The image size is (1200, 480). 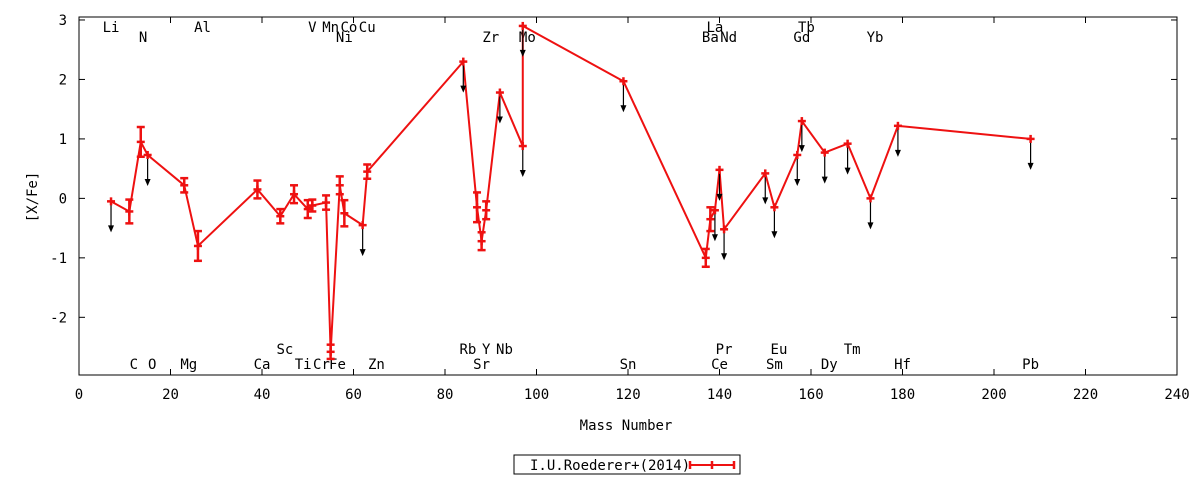 What do you see at coordinates (724, 350) in the screenshot?
I see `element-label: Pr` at bounding box center [724, 350].